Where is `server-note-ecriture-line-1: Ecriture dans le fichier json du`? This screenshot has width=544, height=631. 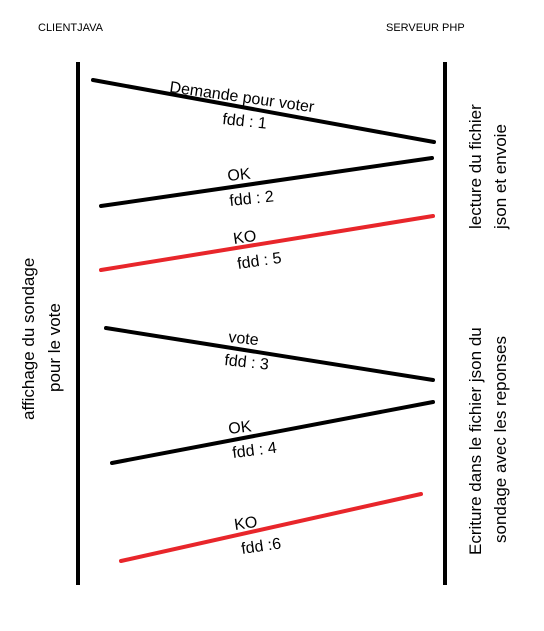
server-note-ecriture-line-1: Ecriture dans le fichier json du is located at coordinates (475, 441).